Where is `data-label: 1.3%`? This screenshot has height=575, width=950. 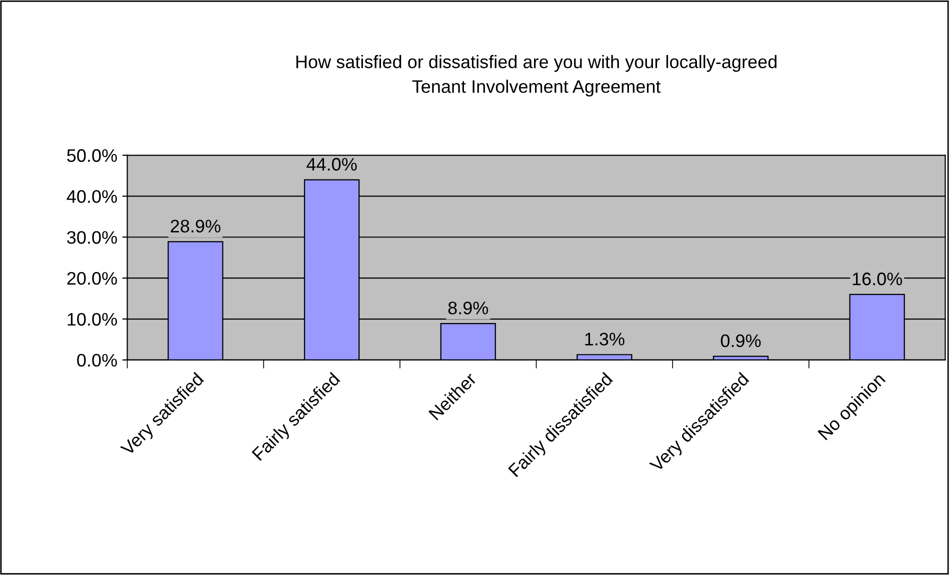
data-label: 1.3% is located at coordinates (604, 339).